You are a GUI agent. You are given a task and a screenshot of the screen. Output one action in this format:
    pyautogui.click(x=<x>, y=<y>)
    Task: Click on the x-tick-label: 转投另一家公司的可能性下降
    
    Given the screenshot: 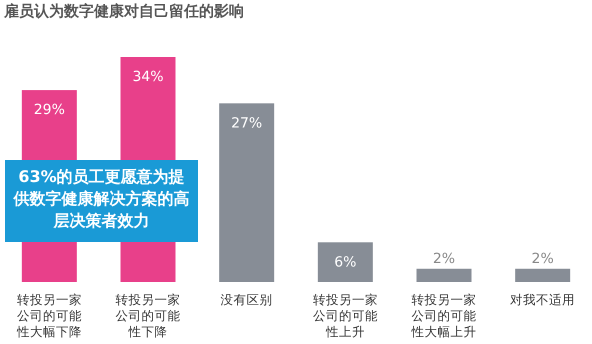 What is the action you would take?
    pyautogui.click(x=148, y=316)
    